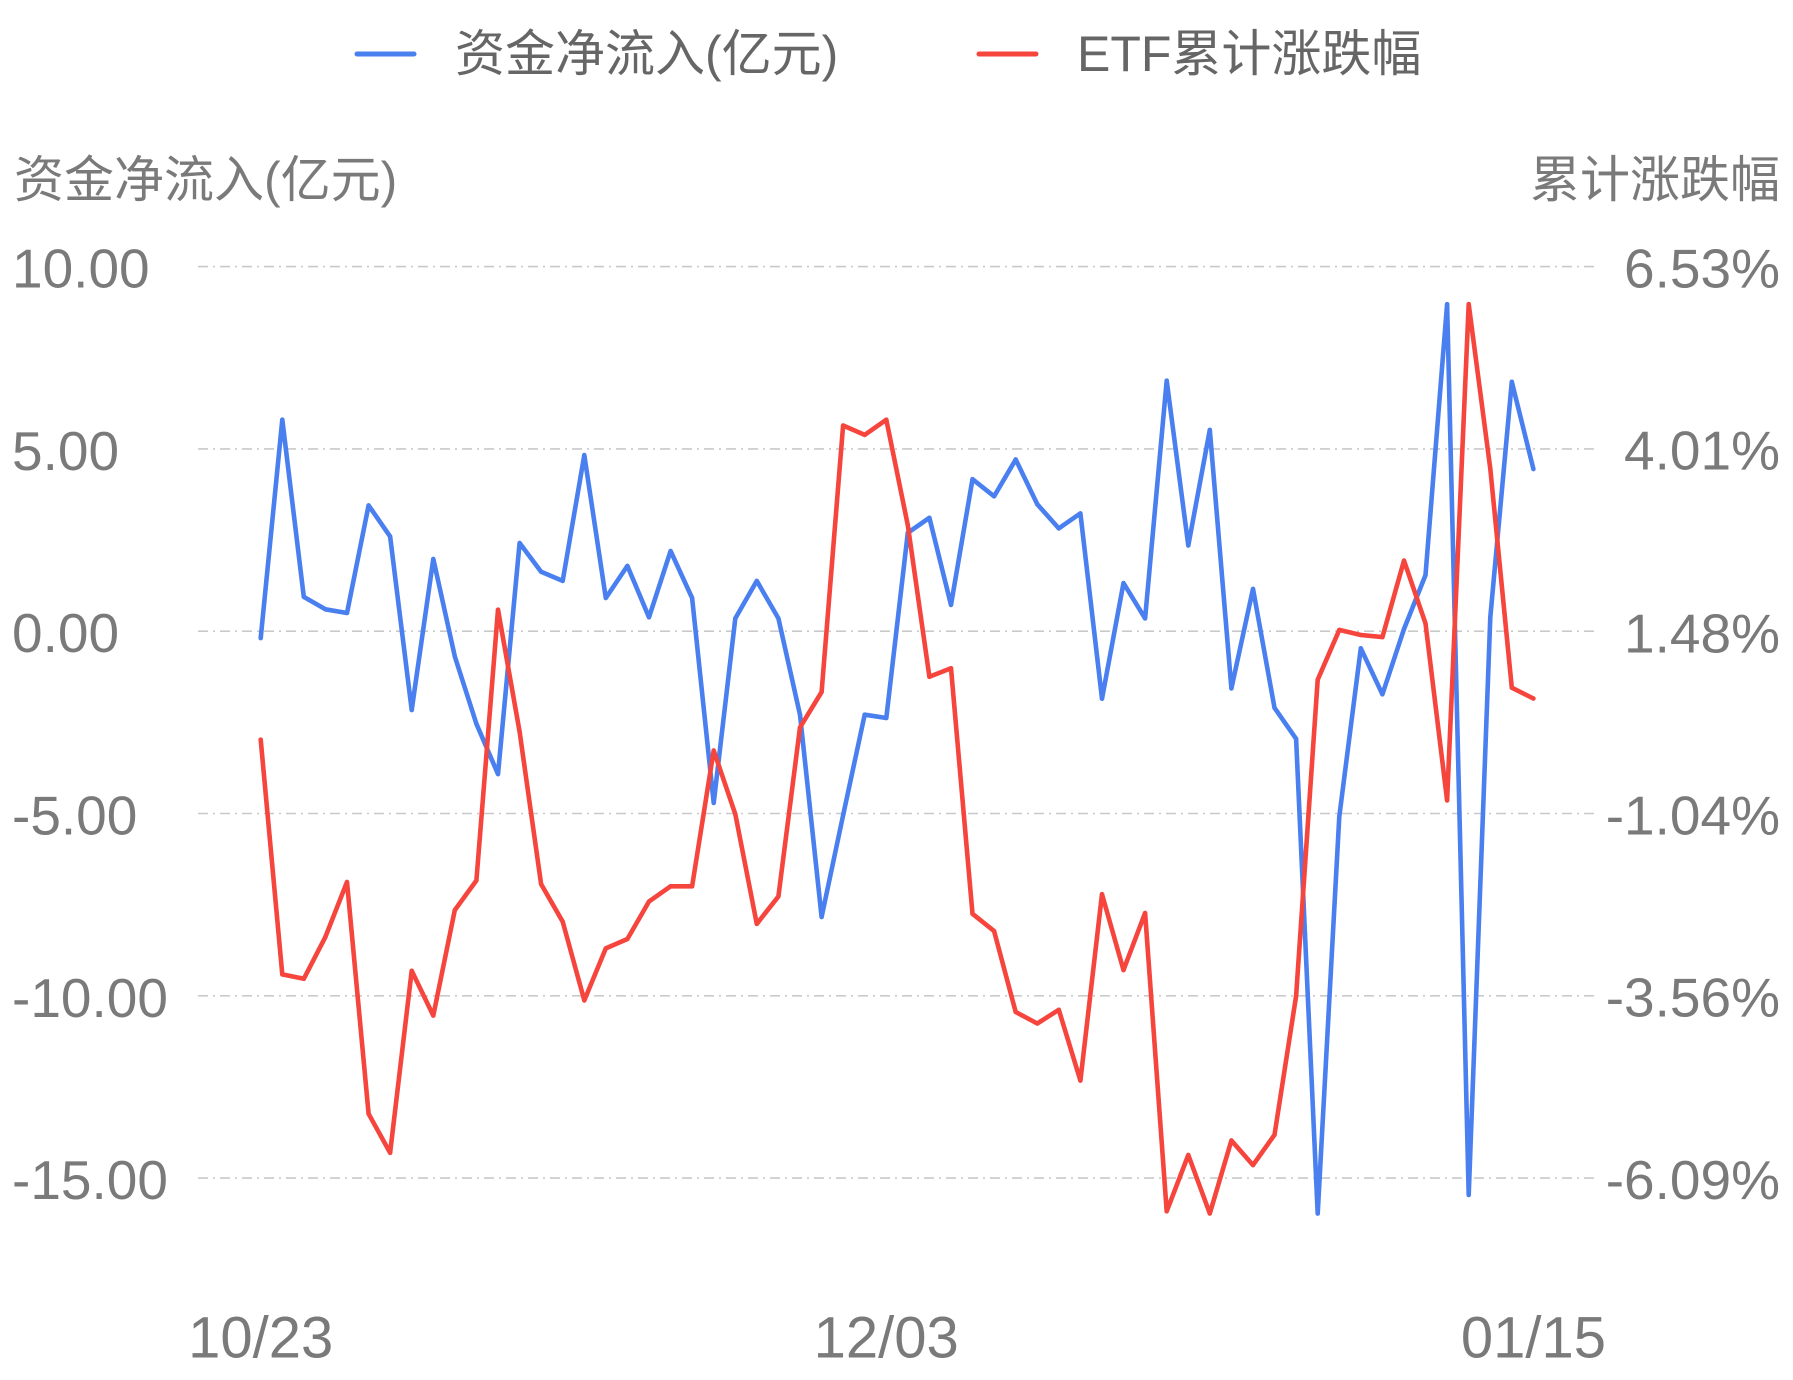  I want to click on y-right-tick-label: 4.01%, so click(1702, 451).